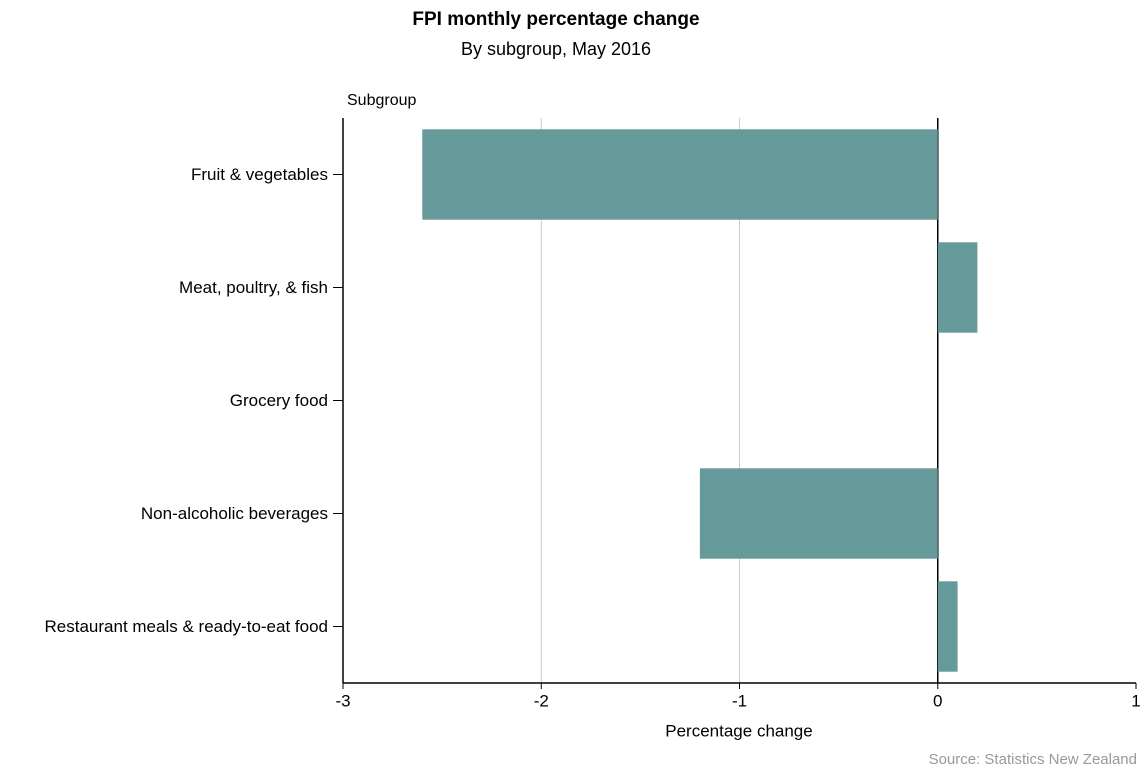 The width and height of the screenshot is (1145, 774). What do you see at coordinates (234, 513) in the screenshot?
I see `y-tick-label: Non-alcoholic beverages` at bounding box center [234, 513].